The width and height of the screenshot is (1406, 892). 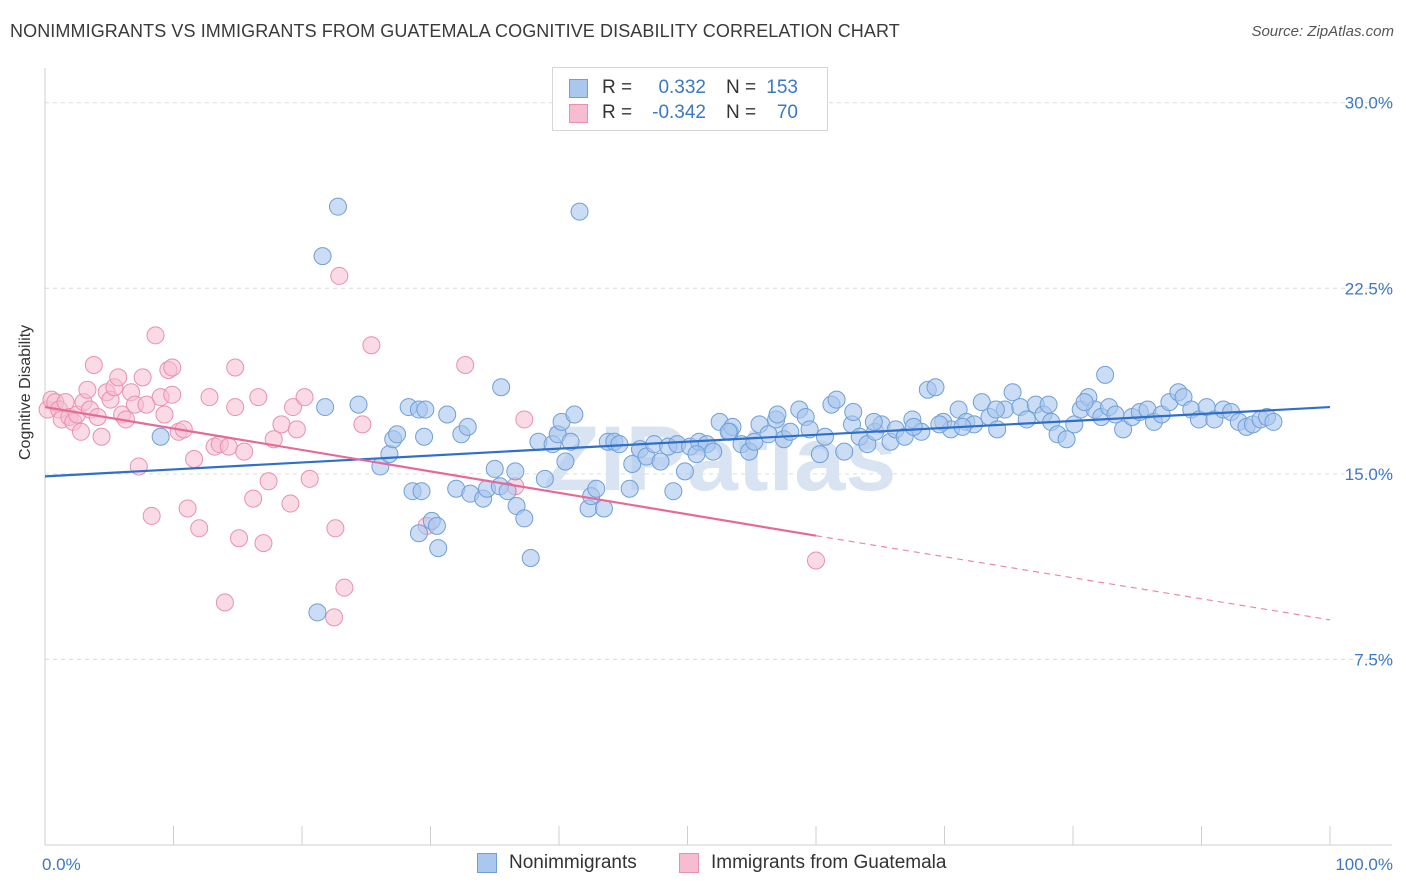 What do you see at coordinates (573, 862) in the screenshot?
I see `legend-label-nonimmigrants: Nonimmigrants` at bounding box center [573, 862].